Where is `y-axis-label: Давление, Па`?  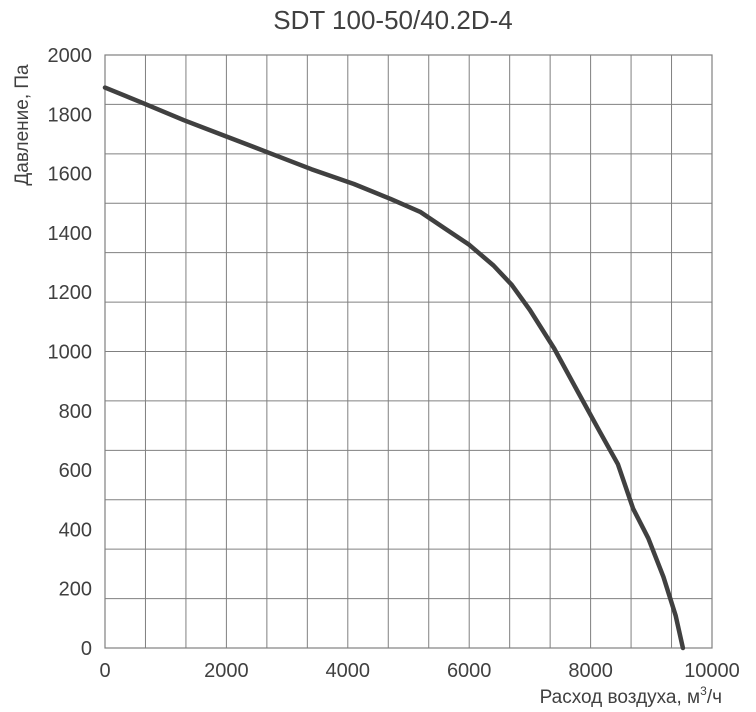
y-axis-label: Давление, Па is located at coordinates (22, 125).